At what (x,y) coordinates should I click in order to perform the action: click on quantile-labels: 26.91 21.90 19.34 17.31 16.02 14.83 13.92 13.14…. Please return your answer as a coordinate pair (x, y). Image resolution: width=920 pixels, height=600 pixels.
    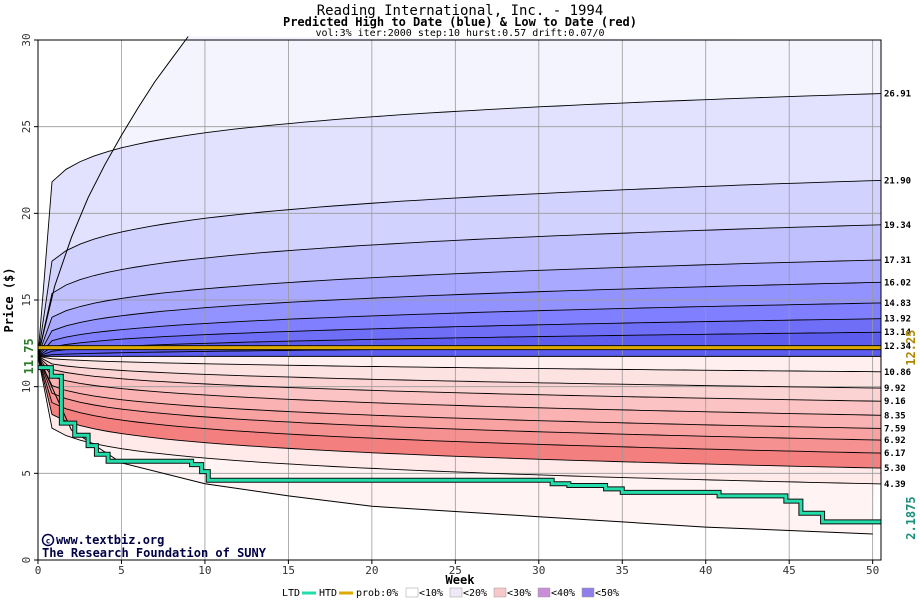
    Looking at the image, I should click on (898, 290).